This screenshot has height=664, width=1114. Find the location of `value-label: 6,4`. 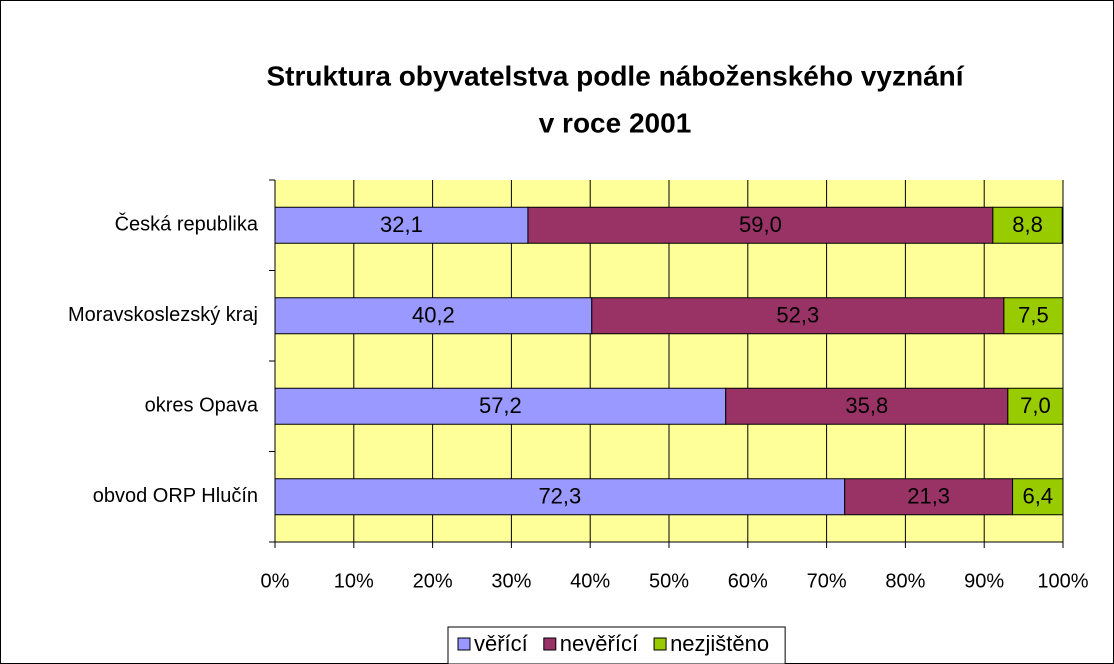

value-label: 6,4 is located at coordinates (1037, 496).